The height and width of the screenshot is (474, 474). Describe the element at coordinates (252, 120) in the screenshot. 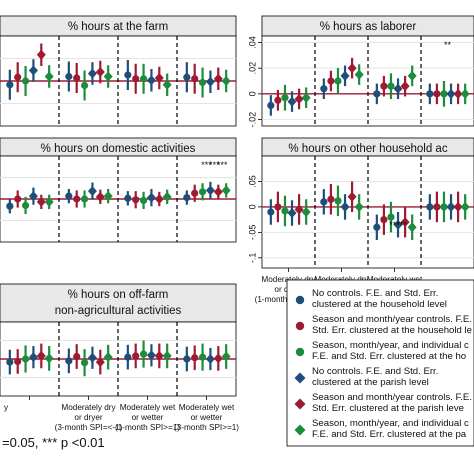

I see `y-tick-label: -.02` at that location.